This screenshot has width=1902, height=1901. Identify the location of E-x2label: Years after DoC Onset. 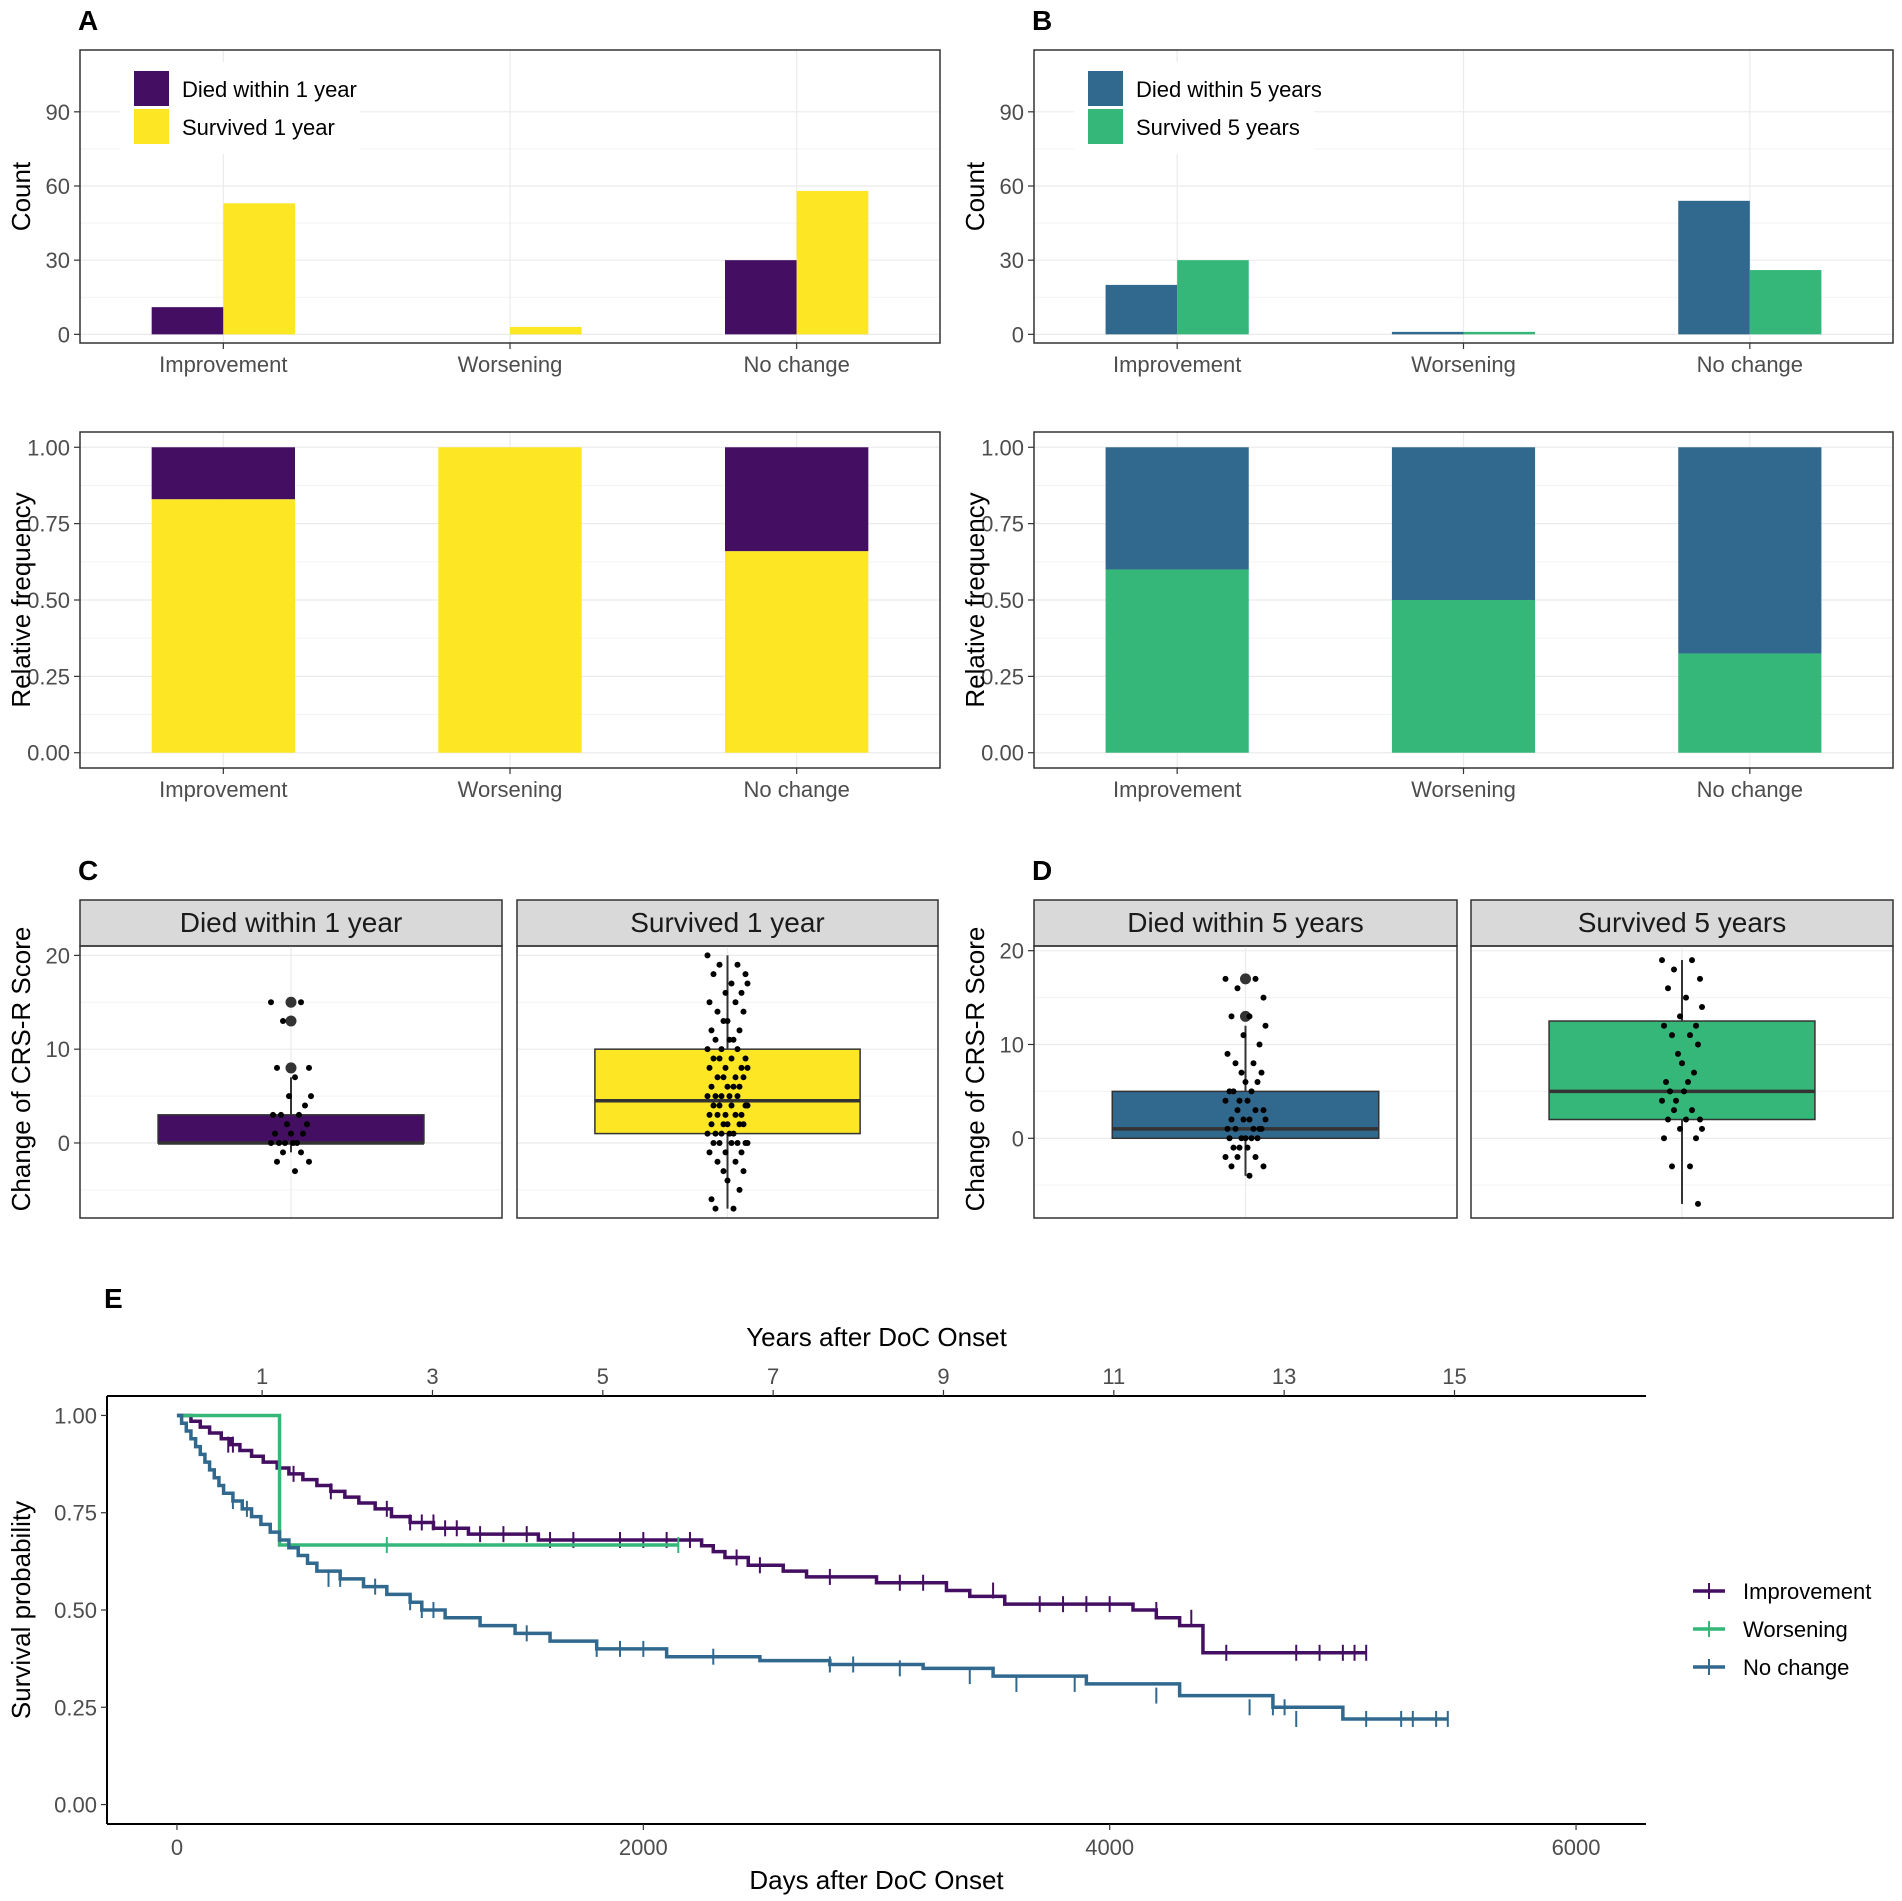
(876, 1337).